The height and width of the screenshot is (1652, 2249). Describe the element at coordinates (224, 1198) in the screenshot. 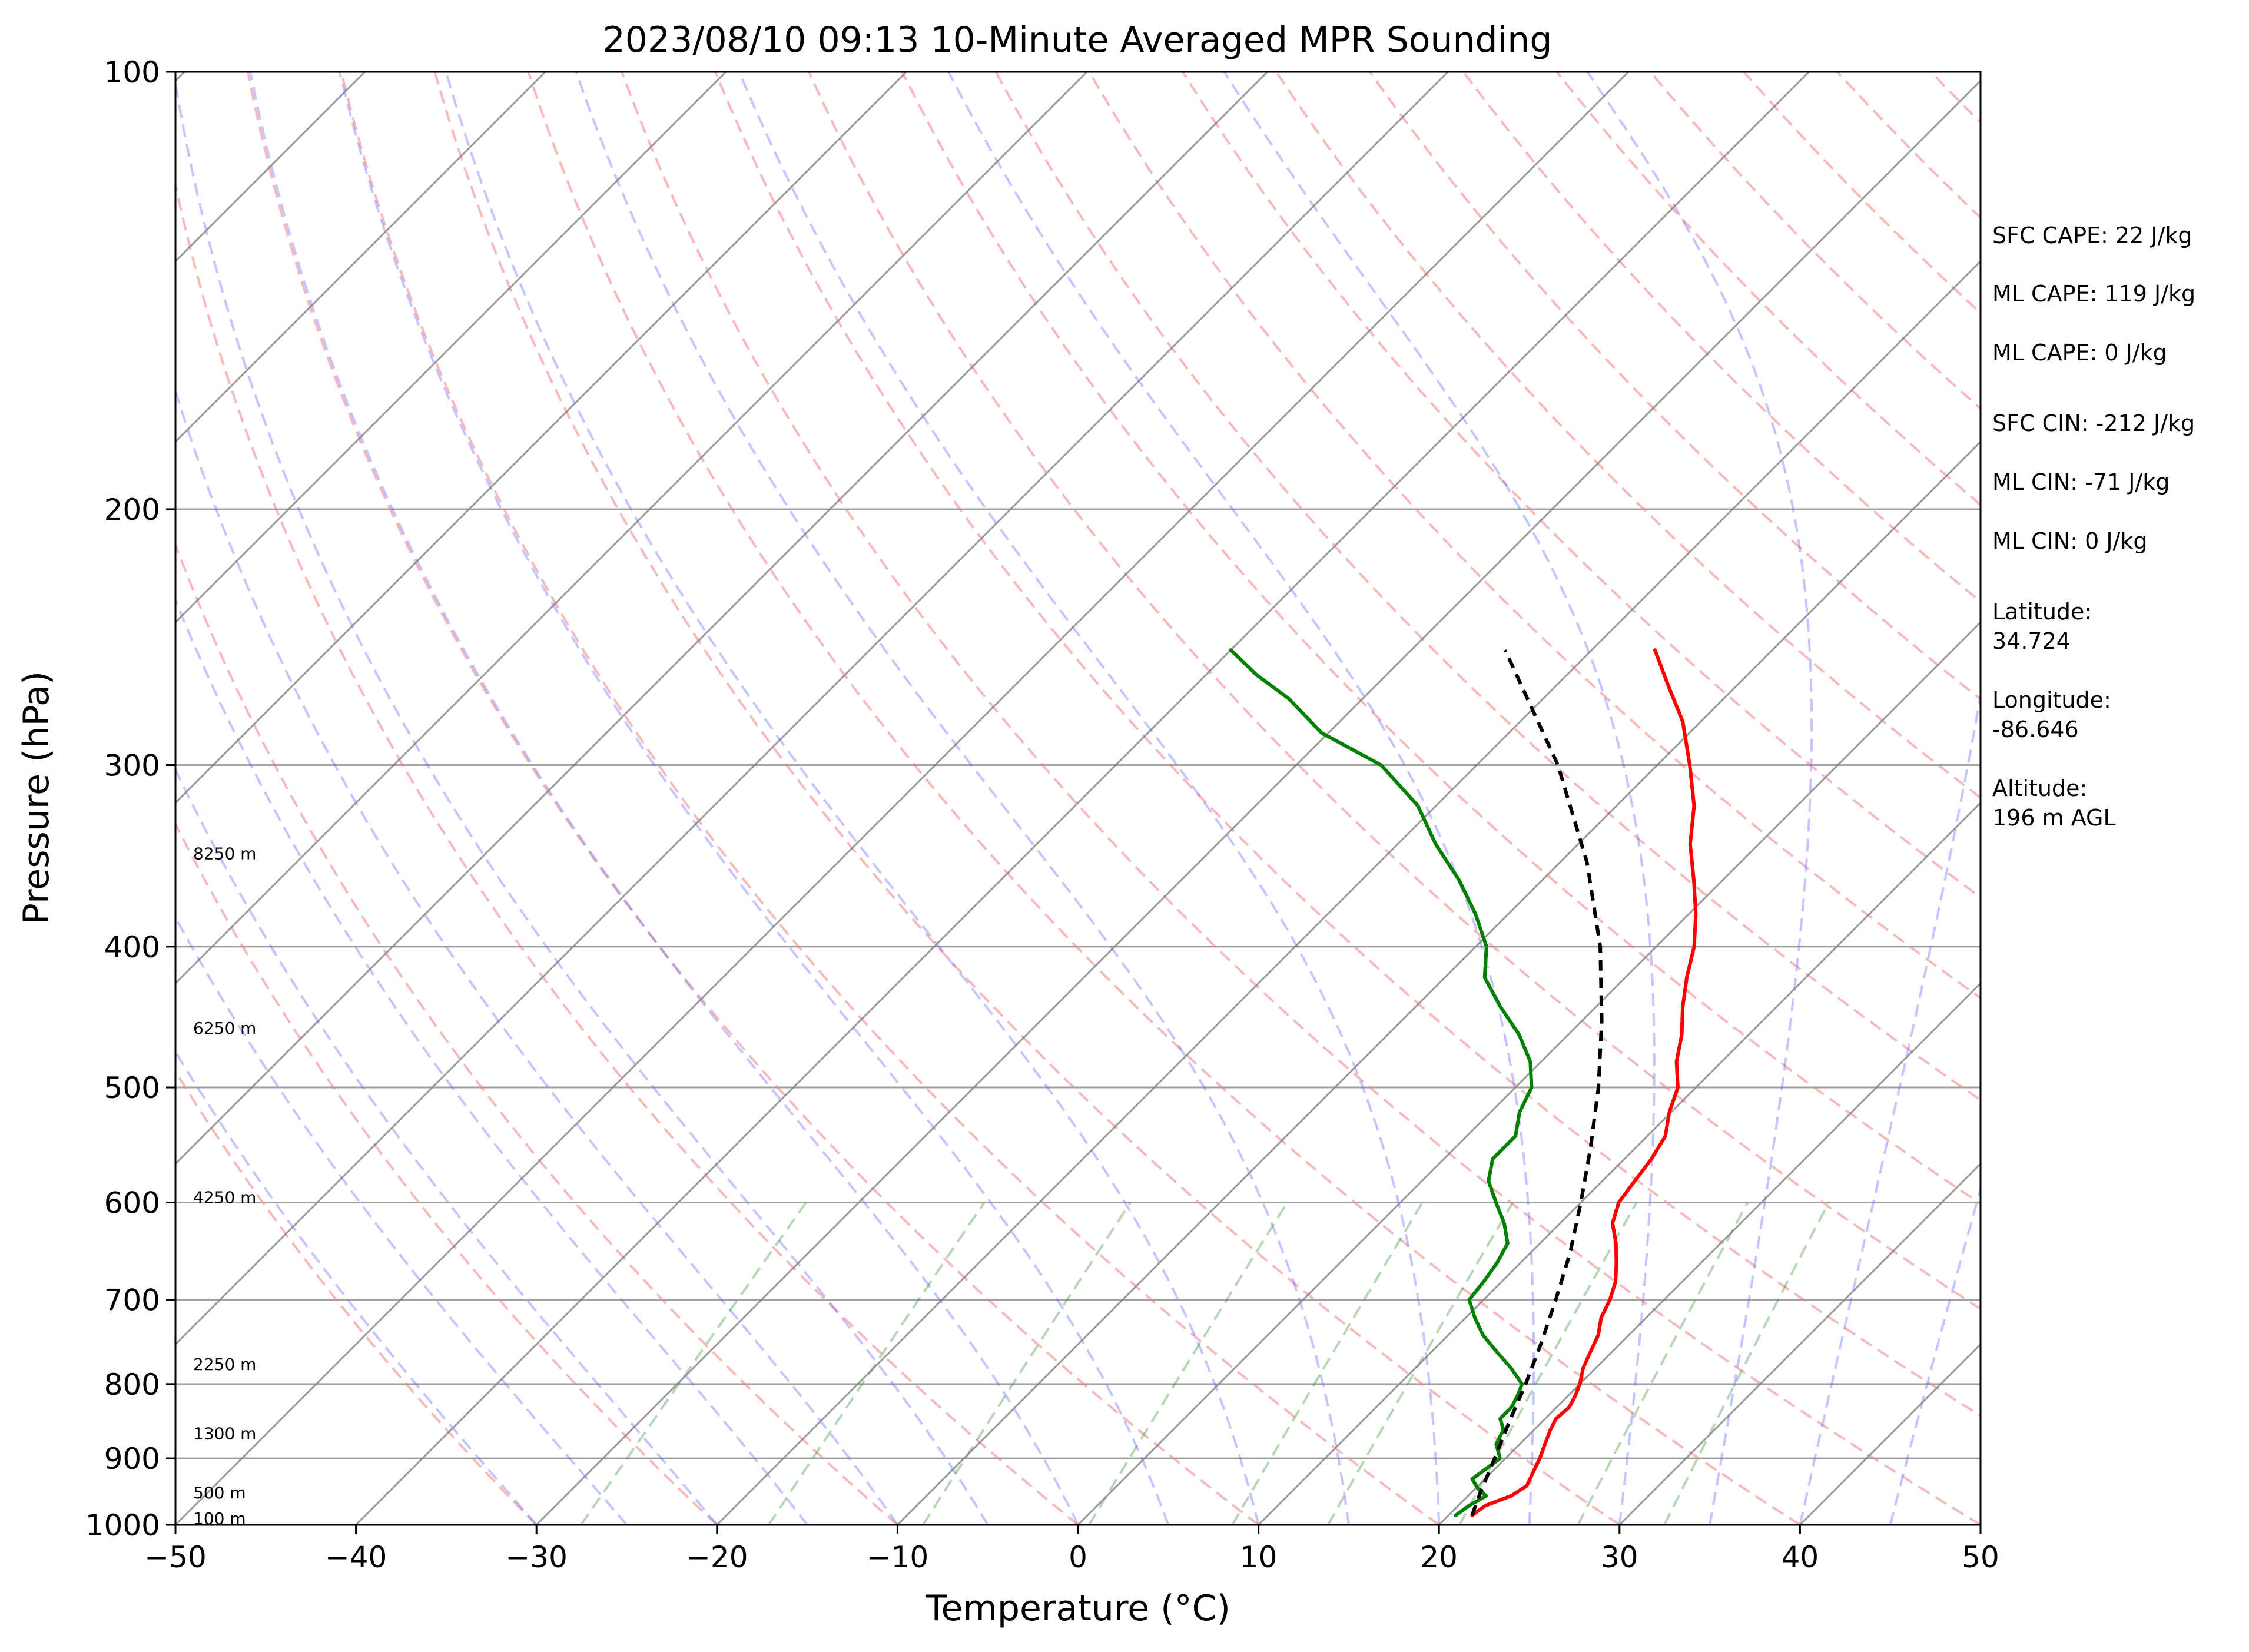

I see `height-label: 4250 m` at that location.